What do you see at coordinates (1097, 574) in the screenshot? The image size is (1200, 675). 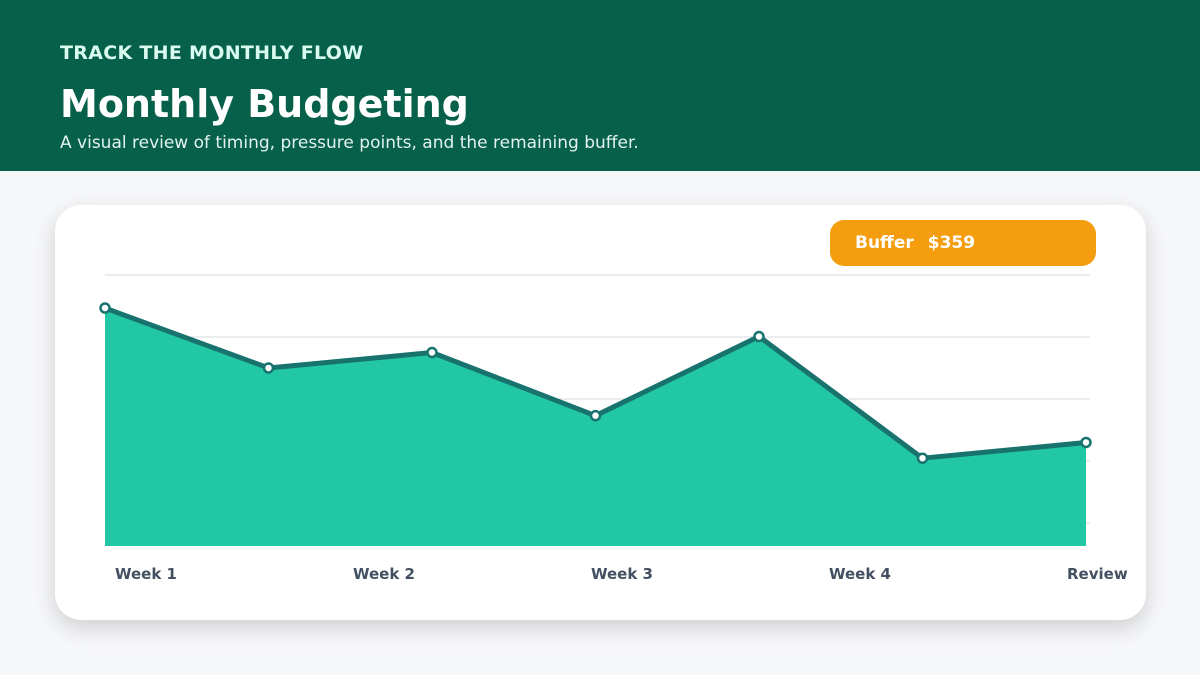 I see `x-tick-label: Review` at bounding box center [1097, 574].